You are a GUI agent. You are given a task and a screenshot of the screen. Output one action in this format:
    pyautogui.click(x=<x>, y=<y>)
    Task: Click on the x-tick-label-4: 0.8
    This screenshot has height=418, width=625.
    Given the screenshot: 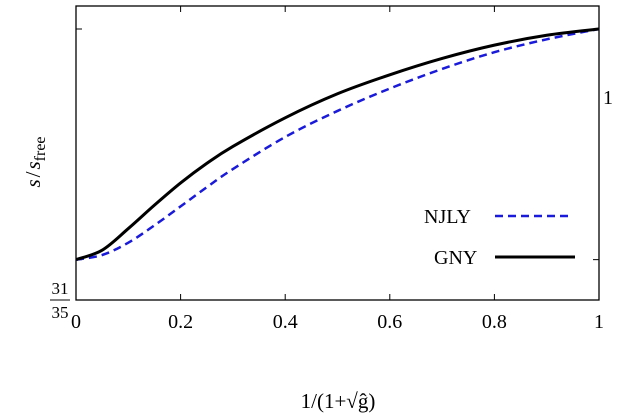 What is the action you would take?
    pyautogui.click(x=494, y=322)
    